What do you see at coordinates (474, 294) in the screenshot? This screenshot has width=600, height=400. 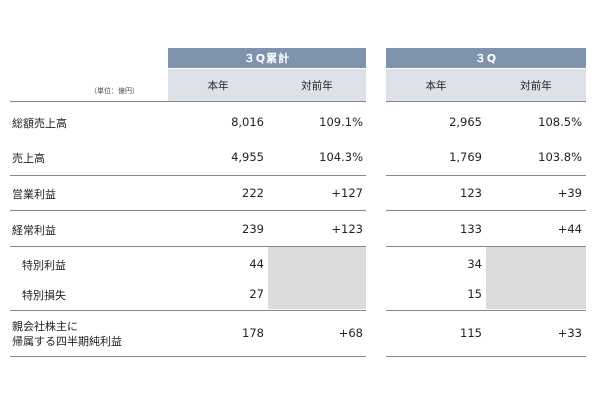 I see `cell-value: 15` at bounding box center [474, 294].